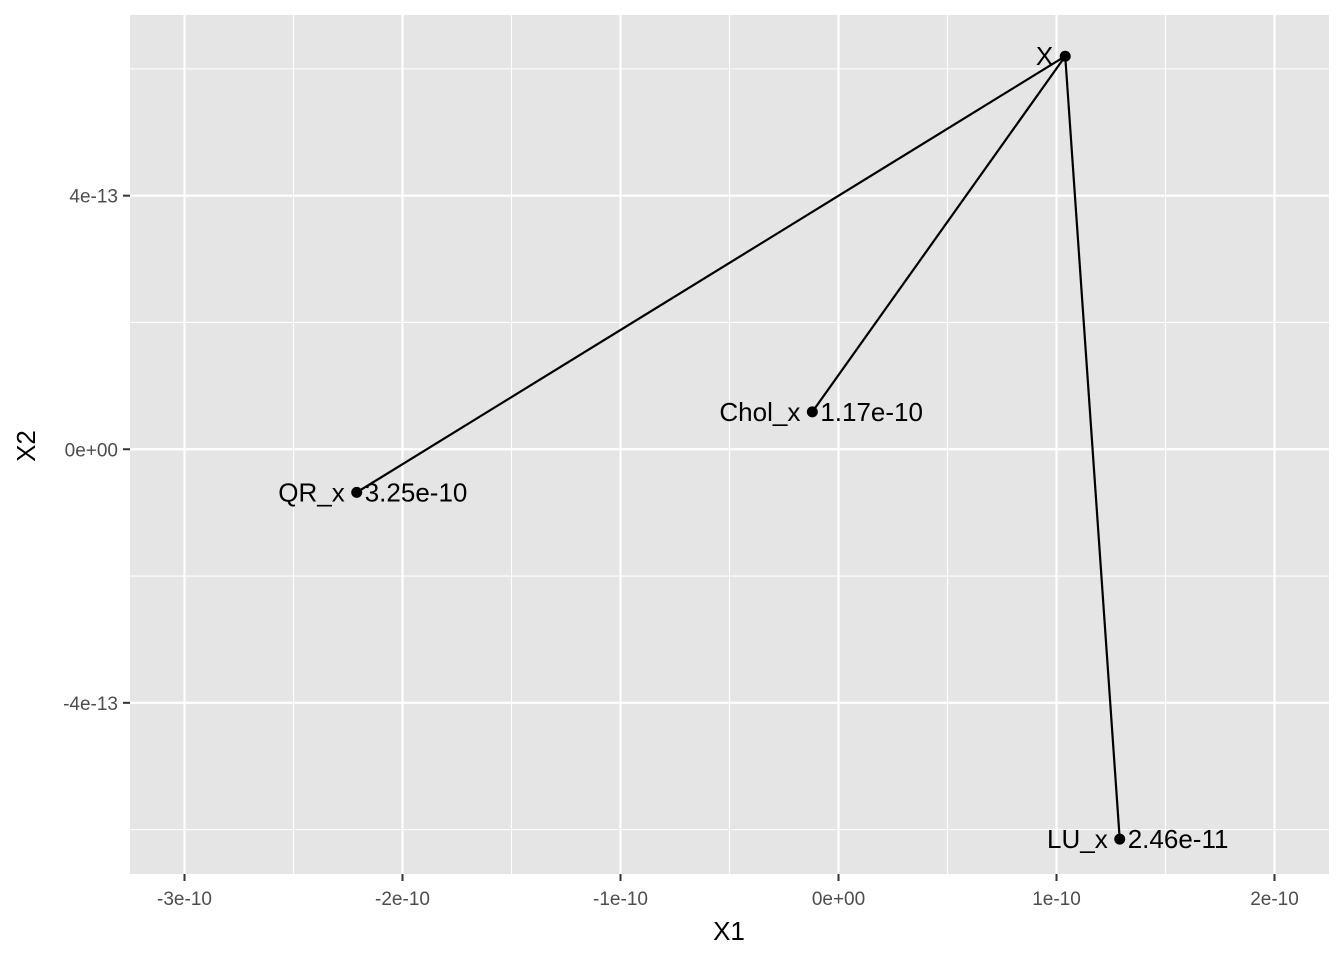 The image size is (1344, 960). Describe the element at coordinates (1274, 899) in the screenshot. I see `x-tick-label: 2e-10` at that location.